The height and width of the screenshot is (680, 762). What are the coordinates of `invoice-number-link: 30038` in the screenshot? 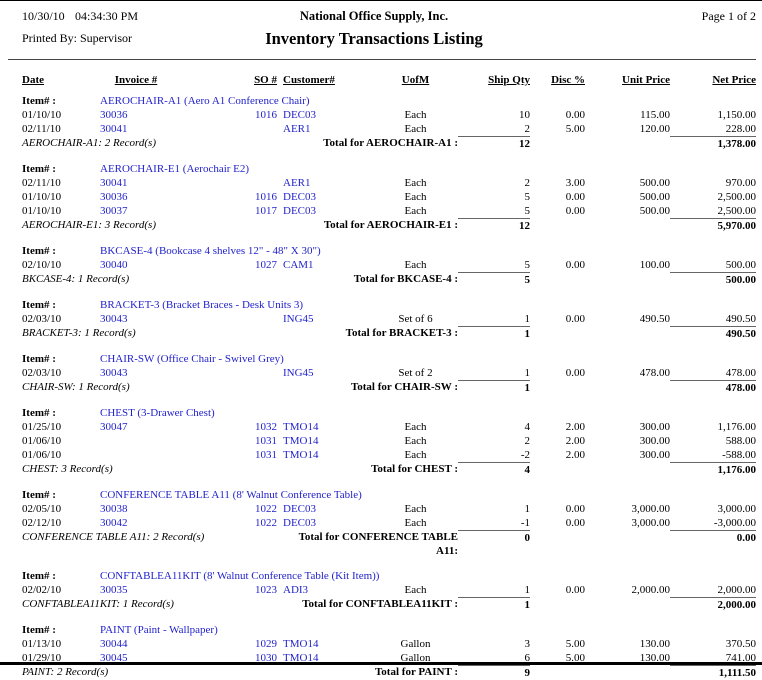 It's located at (114, 509).